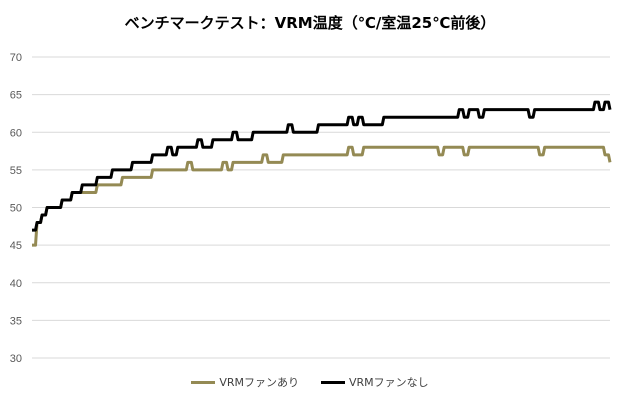  I want to click on legend-swatch-fan-on, so click(203, 382).